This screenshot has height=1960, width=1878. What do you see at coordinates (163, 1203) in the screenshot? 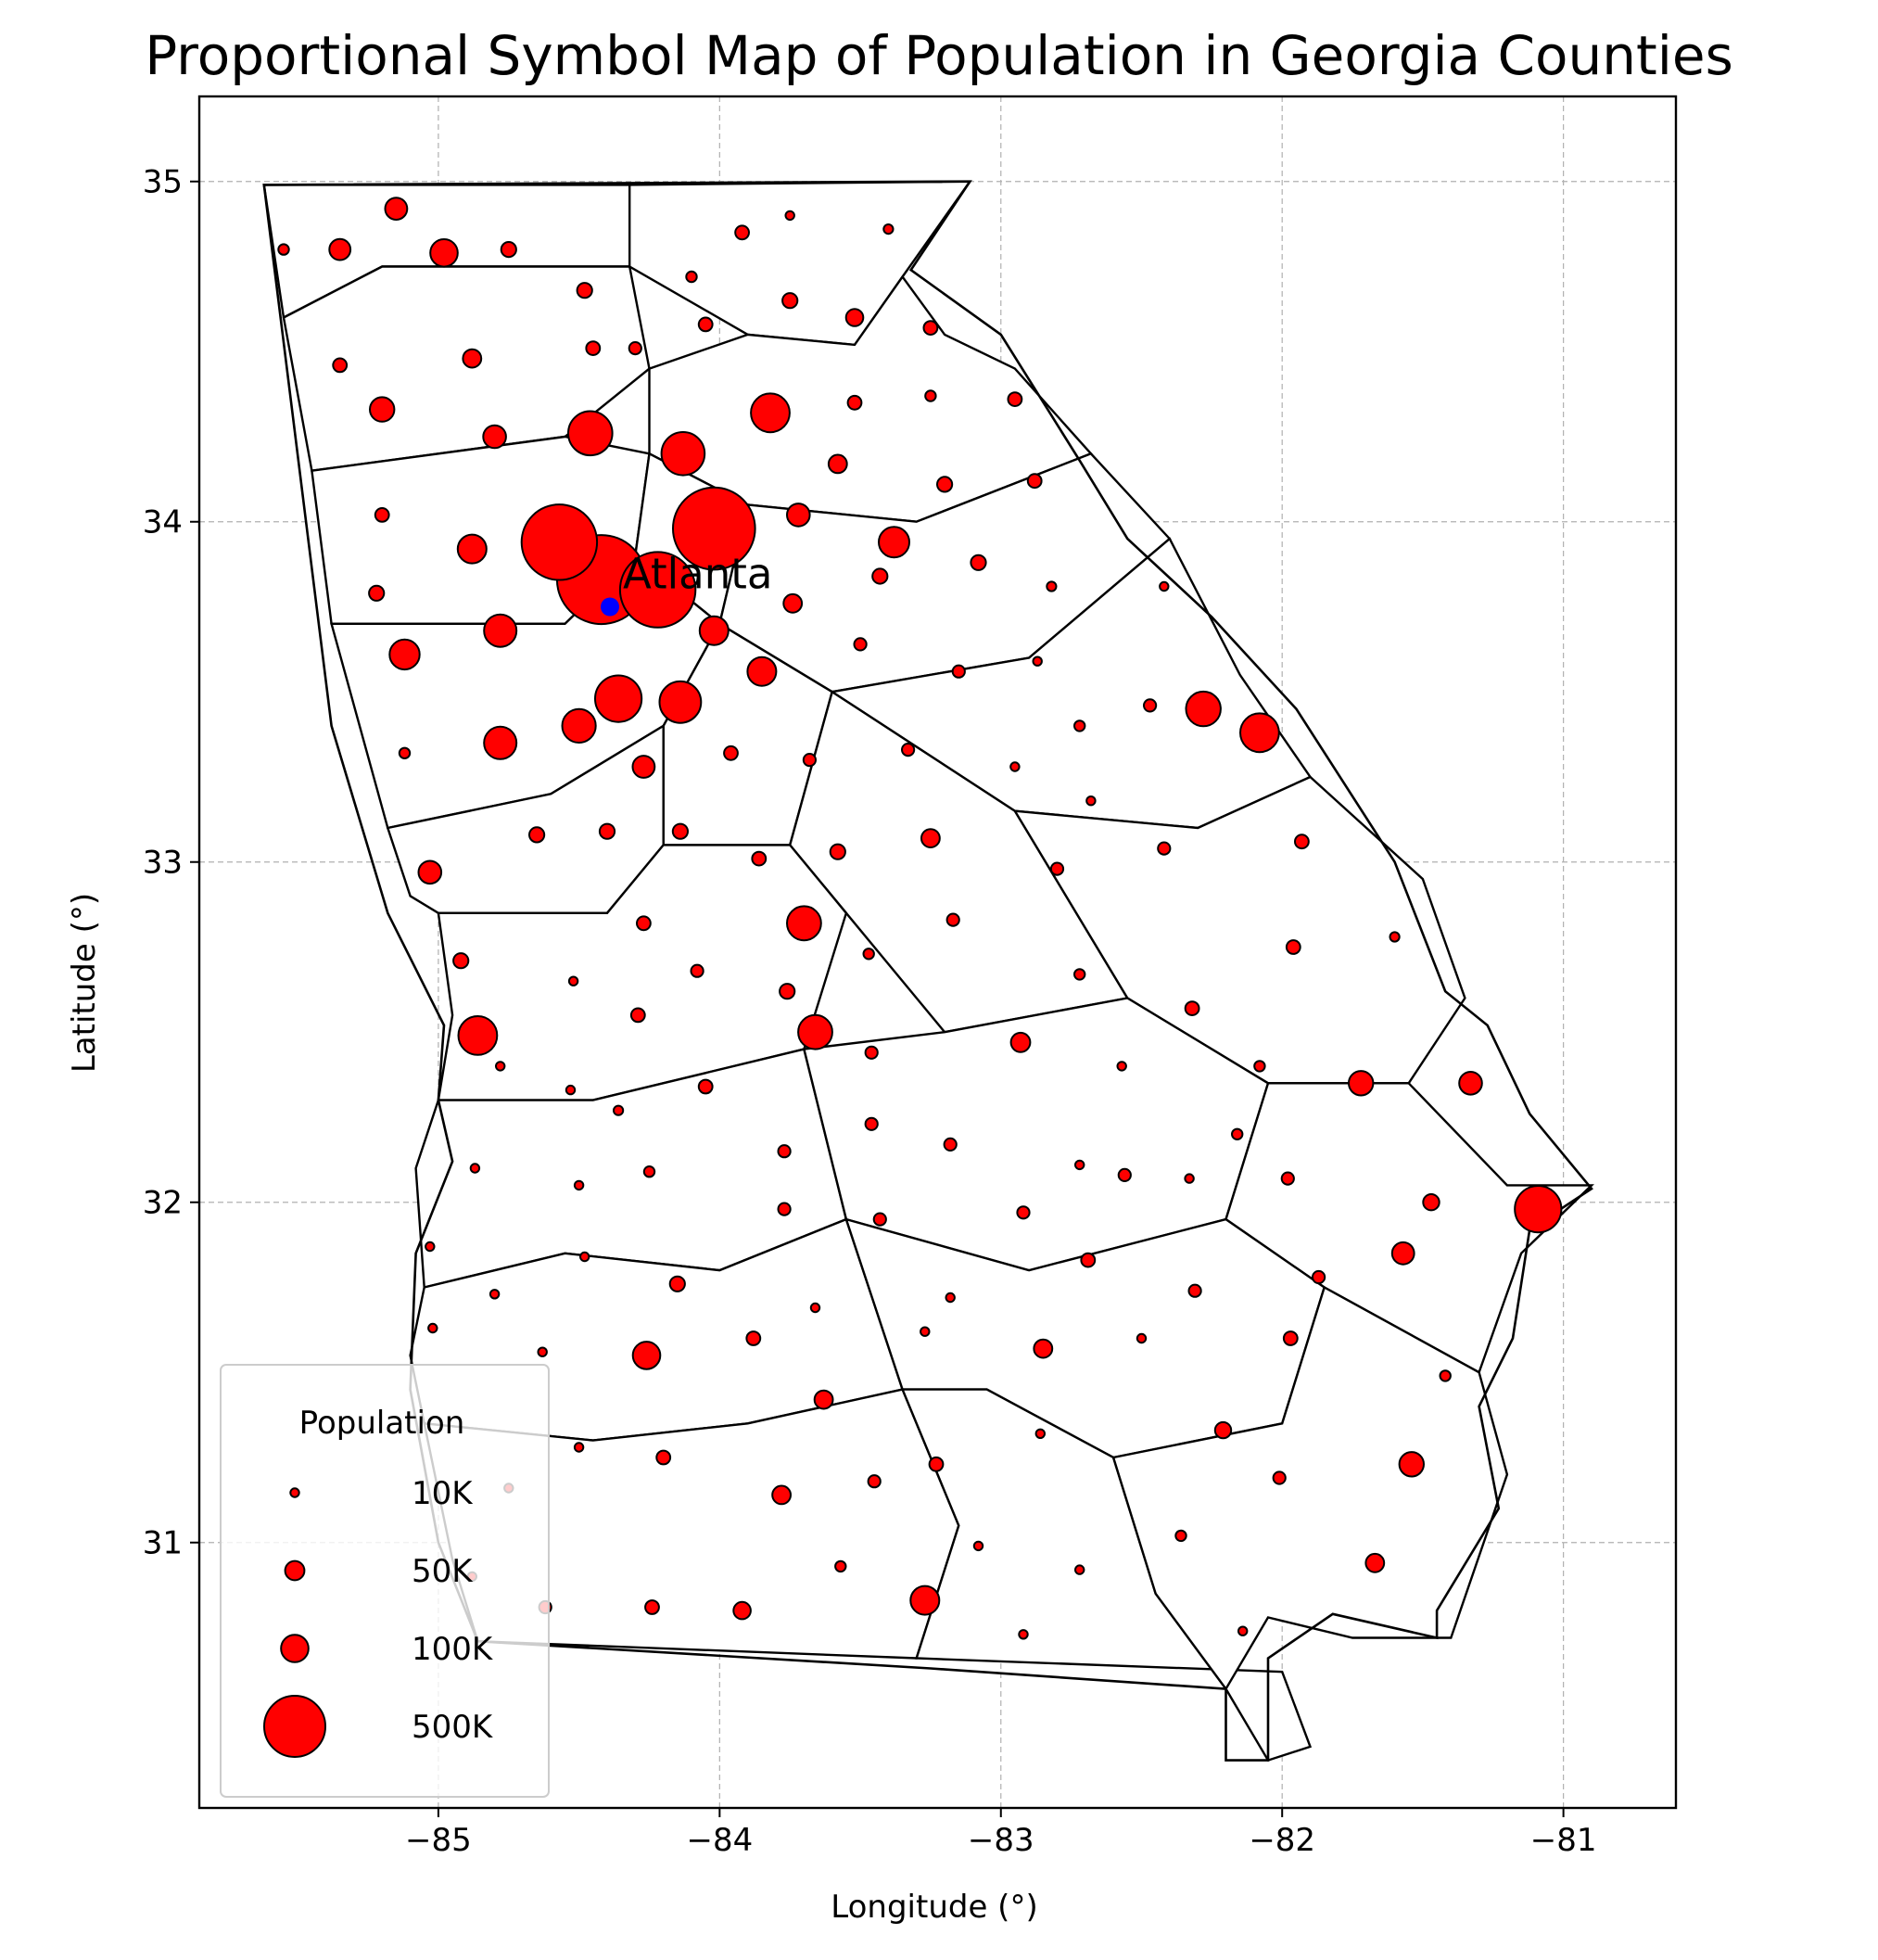
I see `y-tick-label-1: 32` at bounding box center [163, 1203].